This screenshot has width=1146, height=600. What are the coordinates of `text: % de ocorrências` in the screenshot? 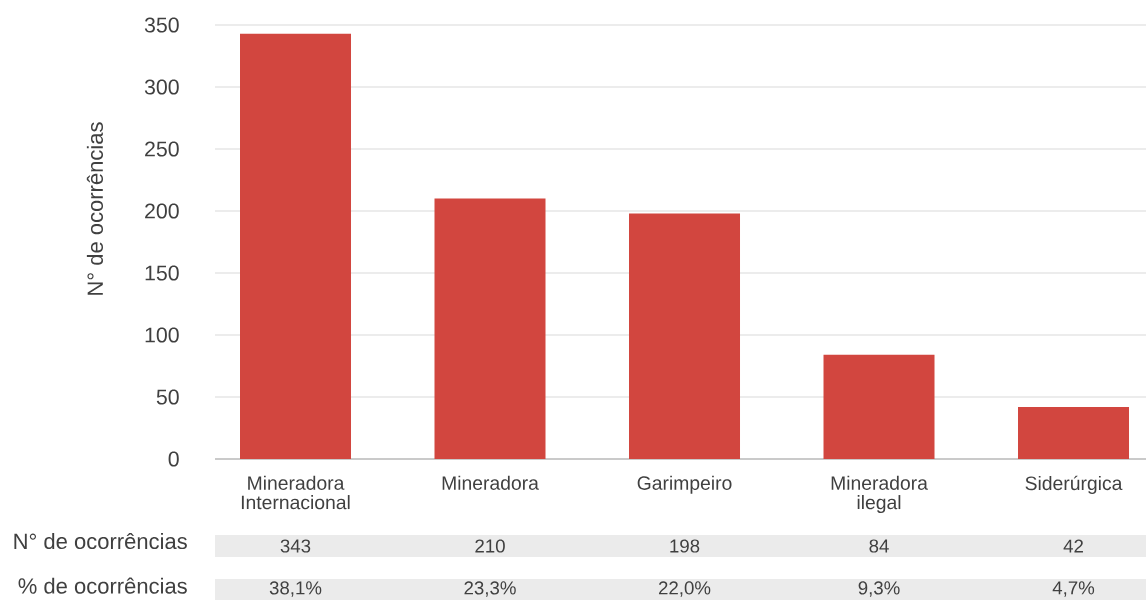 It's located at (102, 585).